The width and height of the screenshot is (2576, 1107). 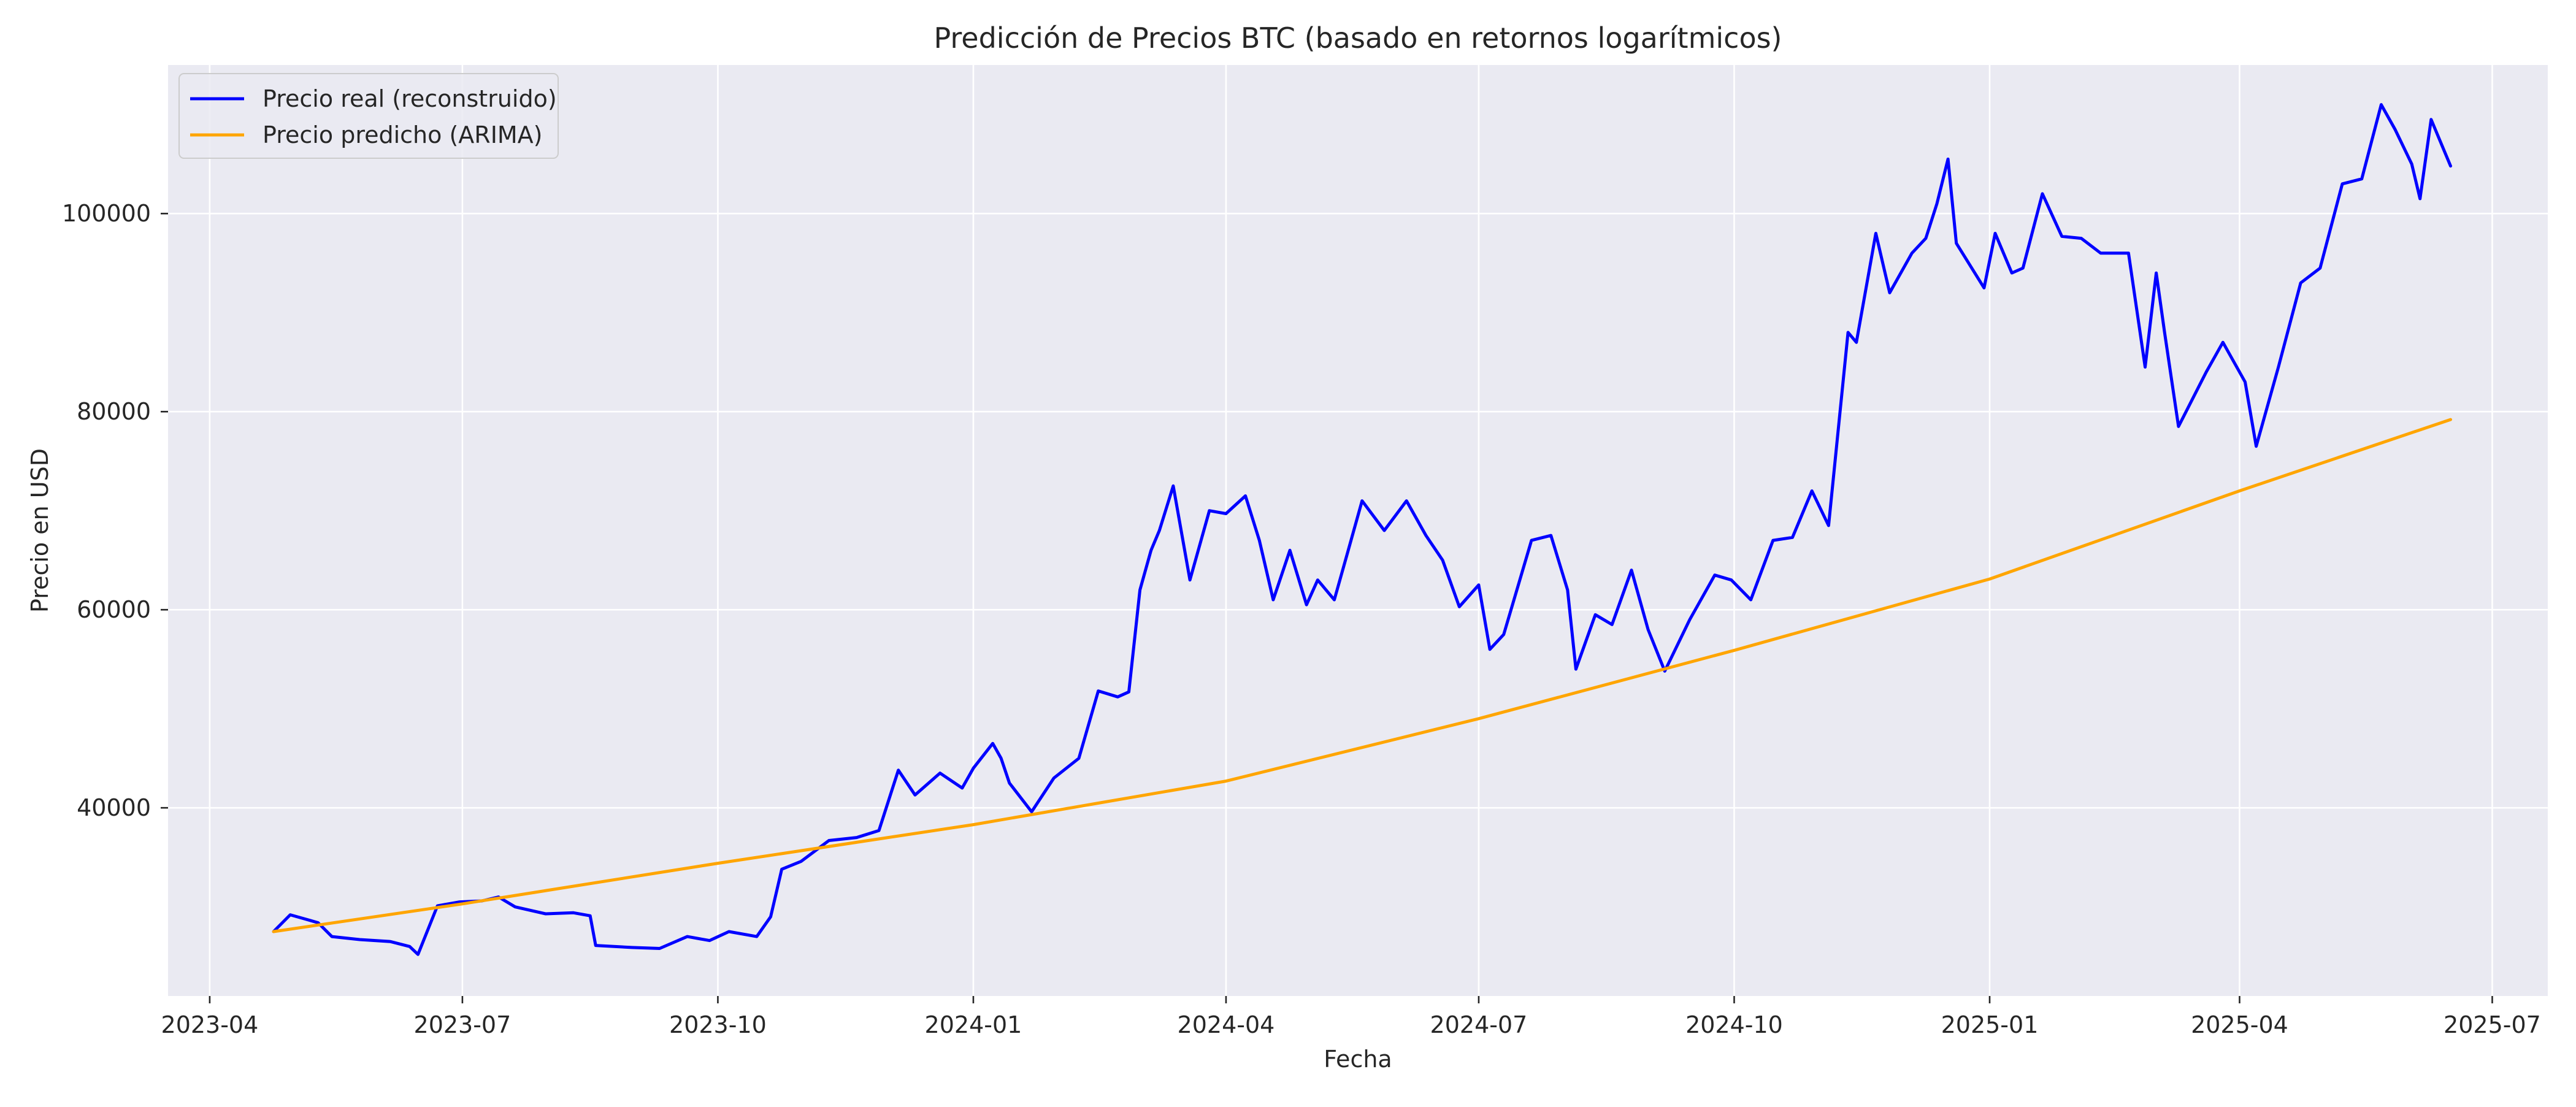 What do you see at coordinates (114, 609) in the screenshot?
I see `y-tick-label: 60000` at bounding box center [114, 609].